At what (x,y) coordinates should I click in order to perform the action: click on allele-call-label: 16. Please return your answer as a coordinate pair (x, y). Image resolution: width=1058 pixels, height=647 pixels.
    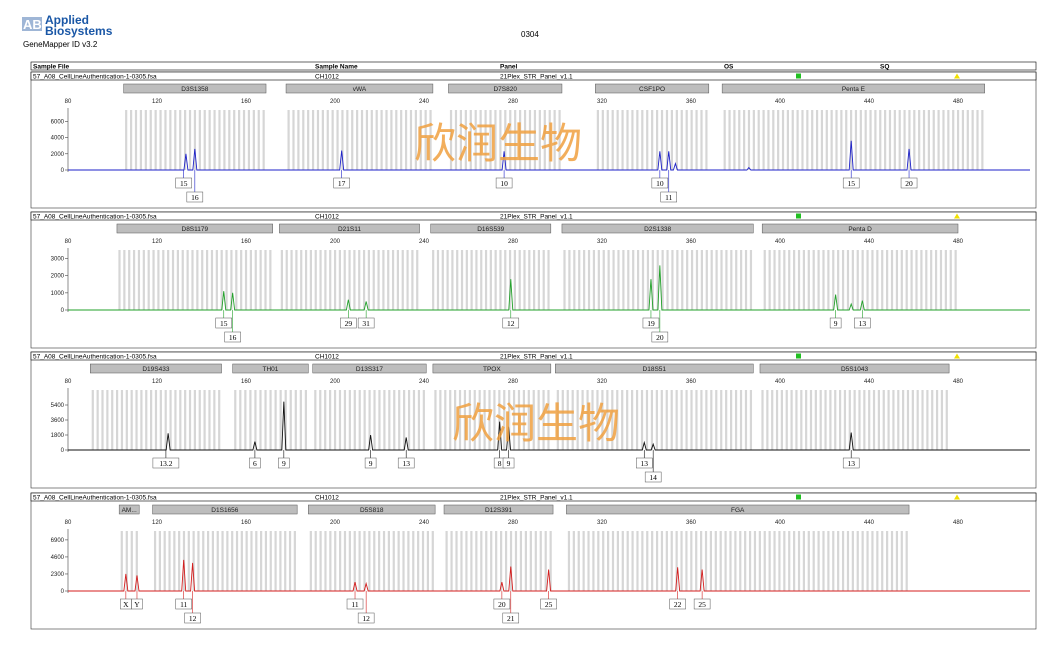
    Looking at the image, I should click on (195, 197).